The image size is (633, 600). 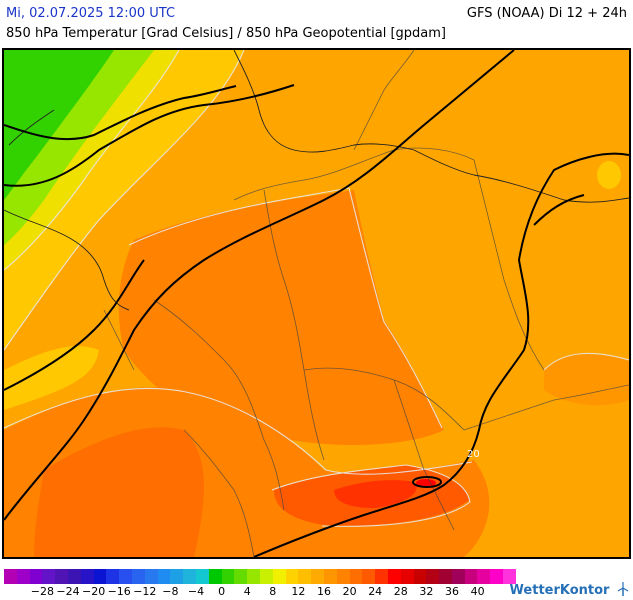 What do you see at coordinates (400, 591) in the screenshot?
I see `legend-tick-label: 28` at bounding box center [400, 591].